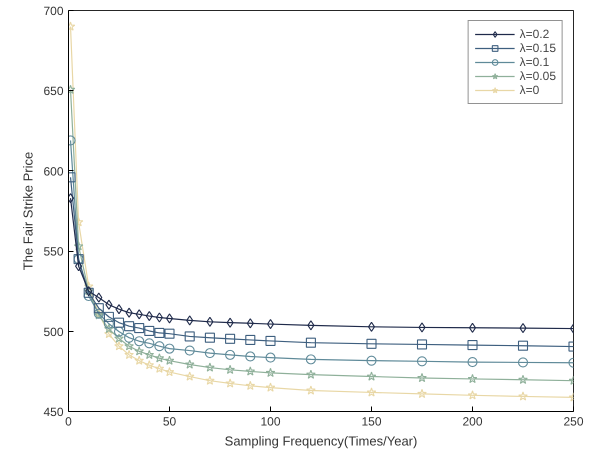  Describe the element at coordinates (573, 421) in the screenshot. I see `x-tick-label: 250` at that location.